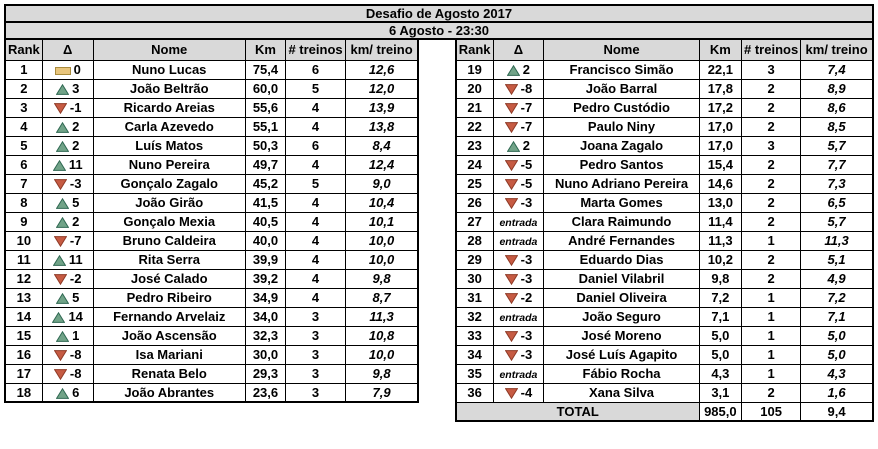 Image resolution: width=878 pixels, height=449 pixels. What do you see at coordinates (169, 354) in the screenshot?
I see `name-cell: Isa Mariani` at bounding box center [169, 354].